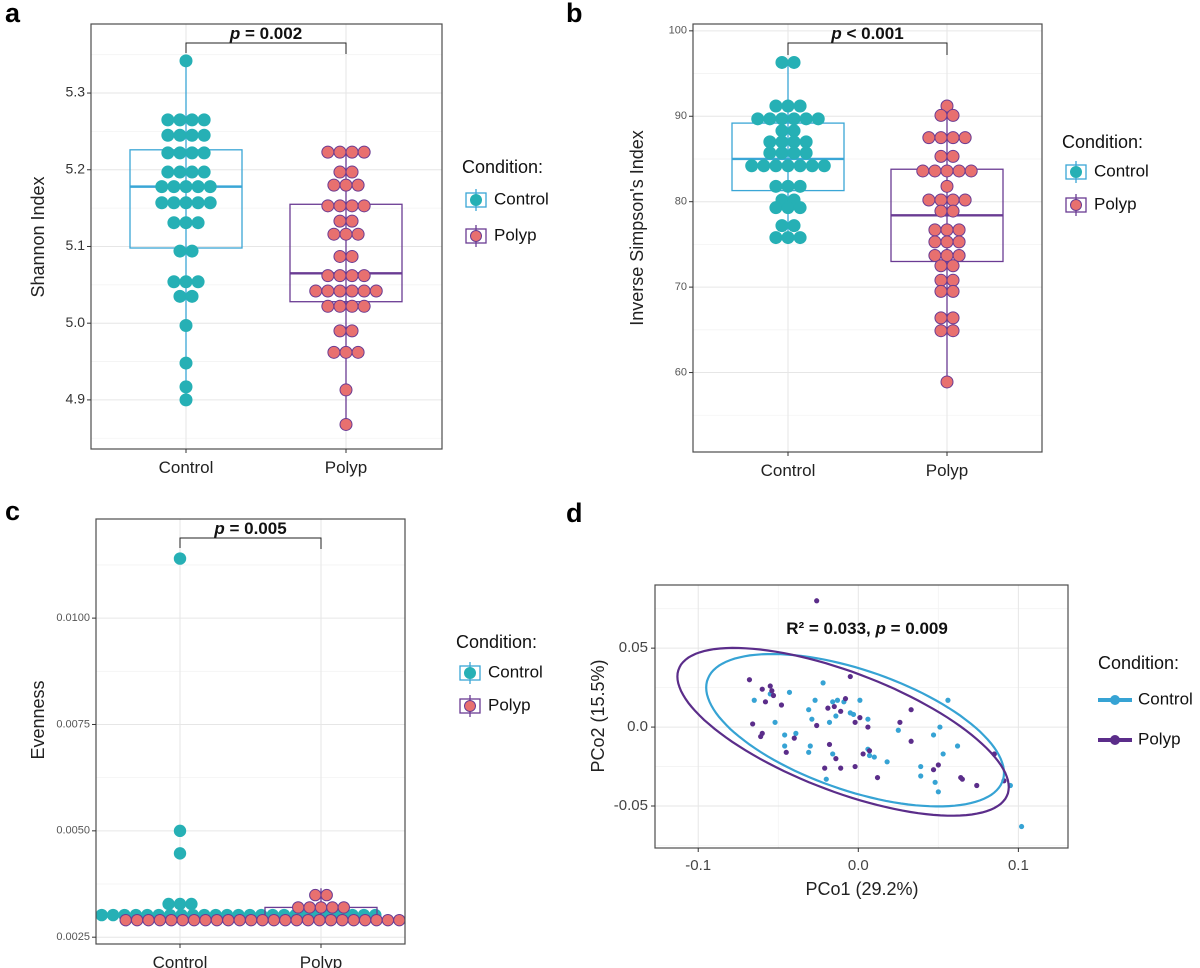 The image size is (1200, 968). What do you see at coordinates (509, 704) in the screenshot?
I see `legend-label: Polyp` at bounding box center [509, 704].